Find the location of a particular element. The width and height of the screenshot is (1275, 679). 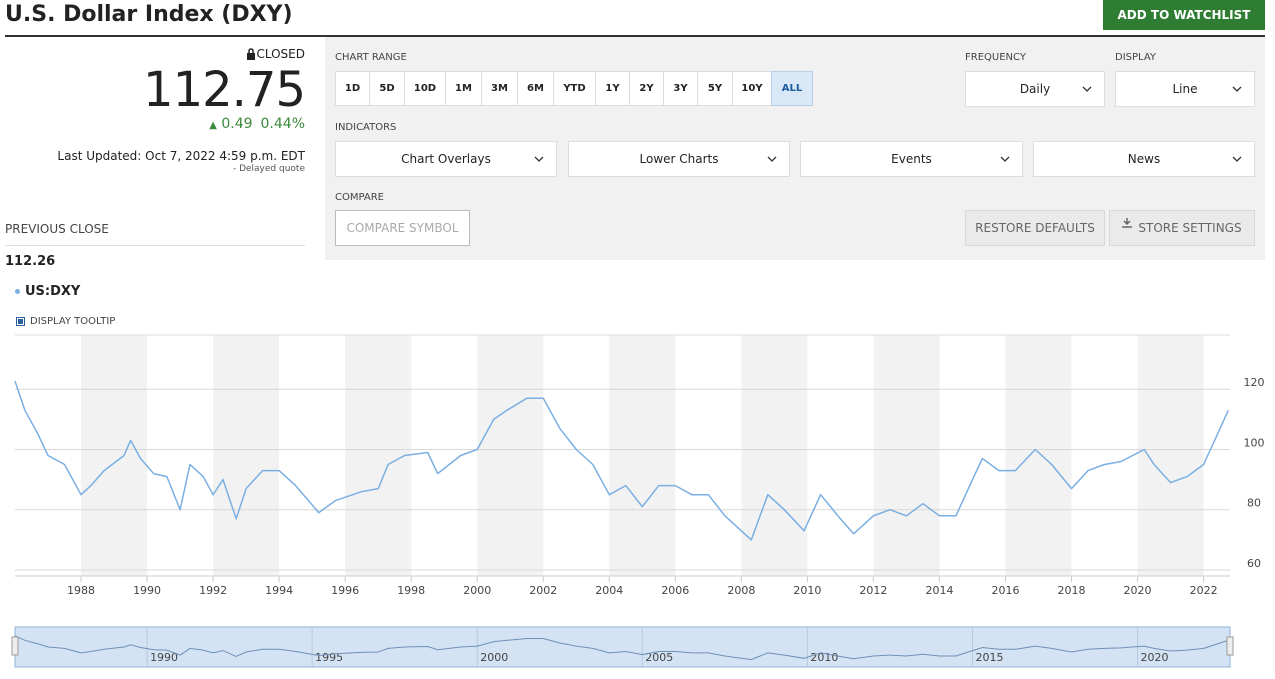

divider is located at coordinates (155, 245).